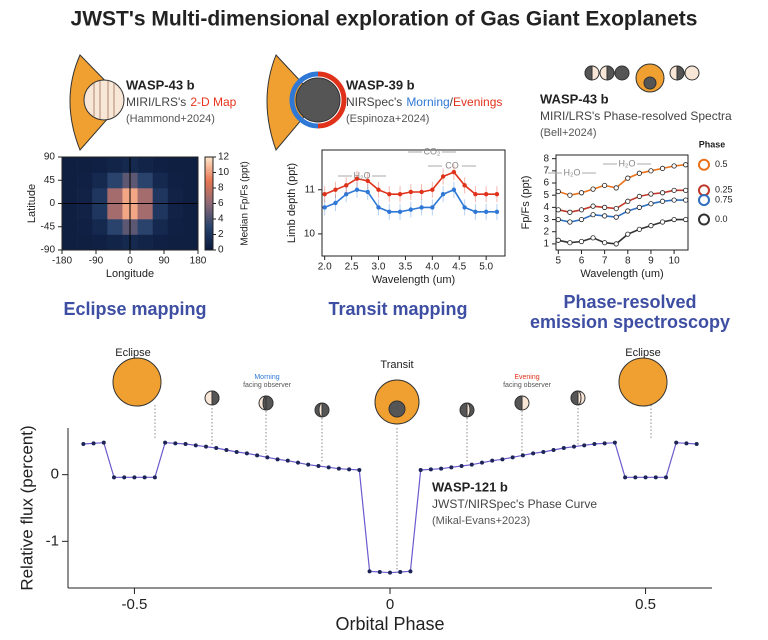 The width and height of the screenshot is (768, 640). I want to click on panel-subtitle: MIRI/LRS's Phase-resolved Spectra, so click(636, 116).